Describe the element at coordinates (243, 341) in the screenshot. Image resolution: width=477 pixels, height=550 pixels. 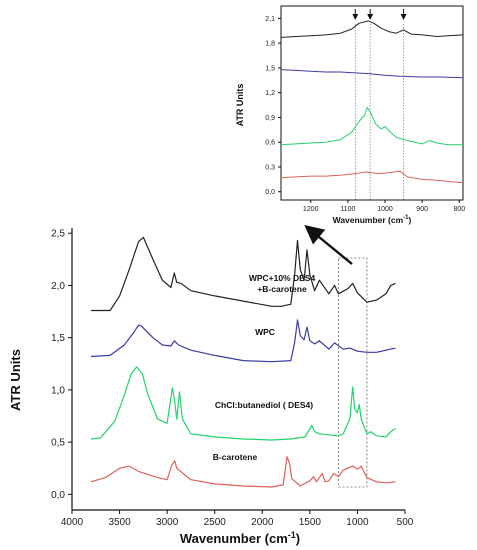
I see `main-series-line-wpc` at that location.